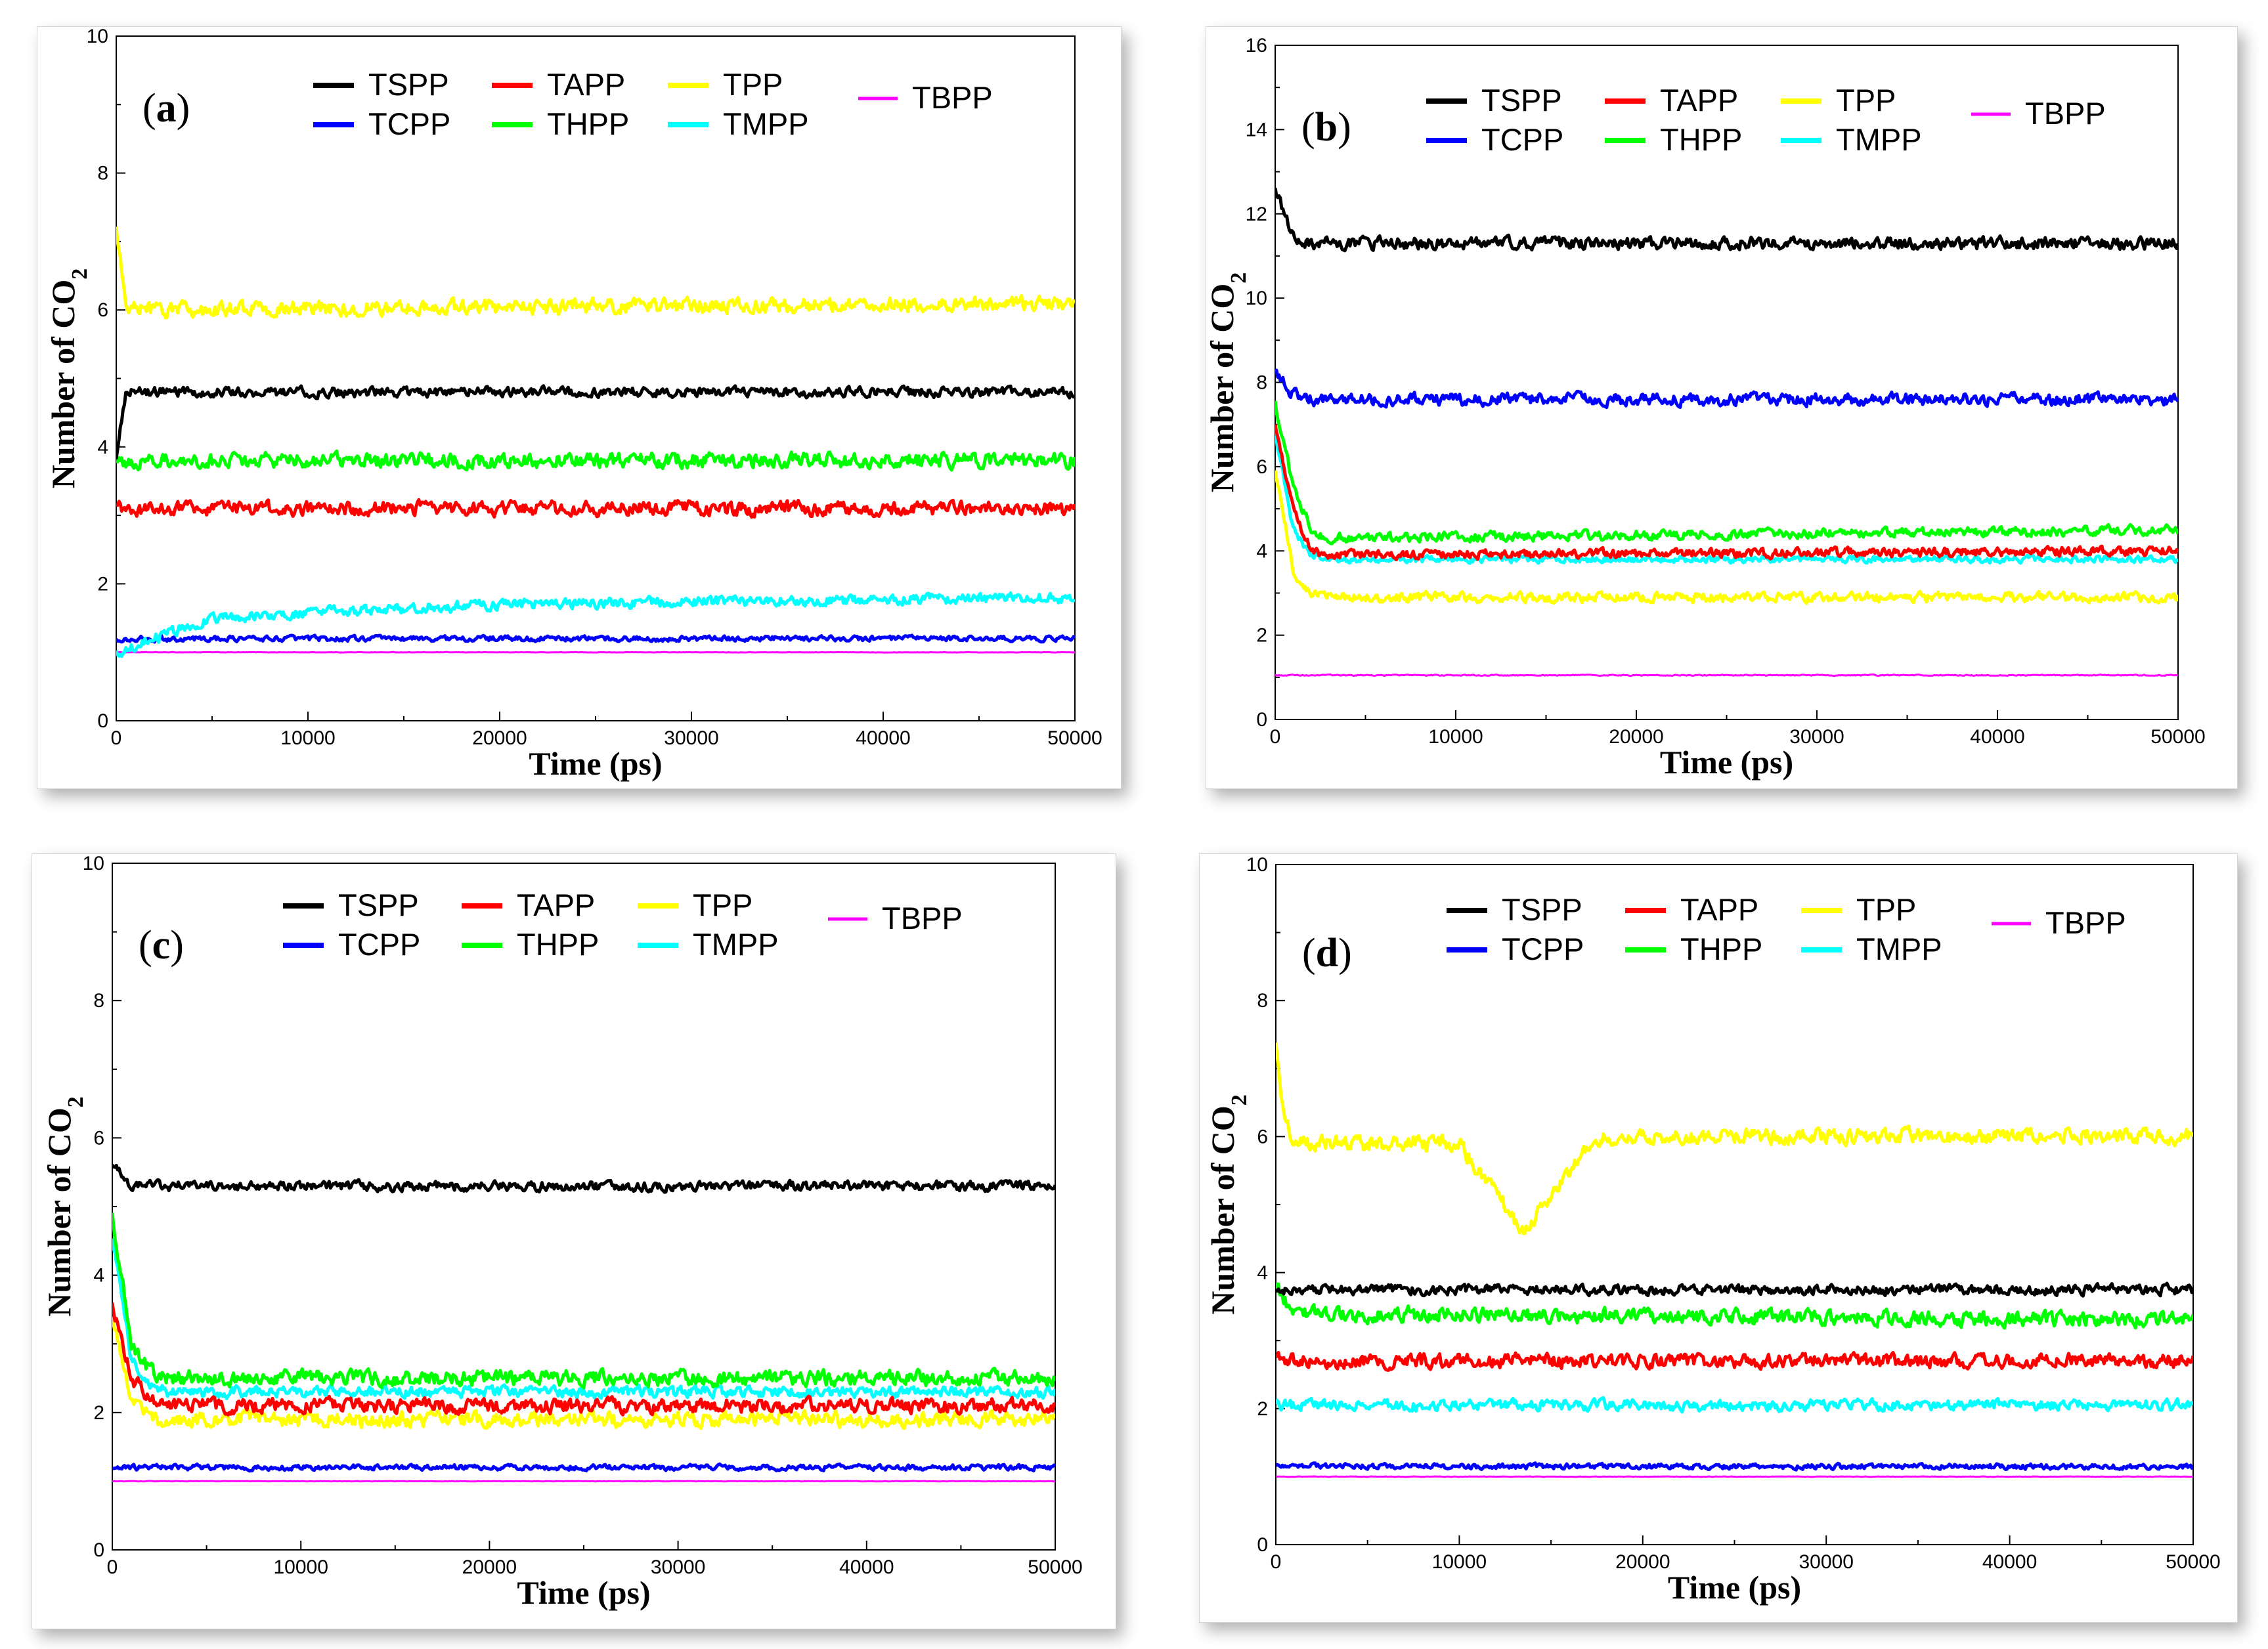 The height and width of the screenshot is (1649, 2268). Describe the element at coordinates (102, 447) in the screenshot. I see `y-tick-label: 4` at that location.